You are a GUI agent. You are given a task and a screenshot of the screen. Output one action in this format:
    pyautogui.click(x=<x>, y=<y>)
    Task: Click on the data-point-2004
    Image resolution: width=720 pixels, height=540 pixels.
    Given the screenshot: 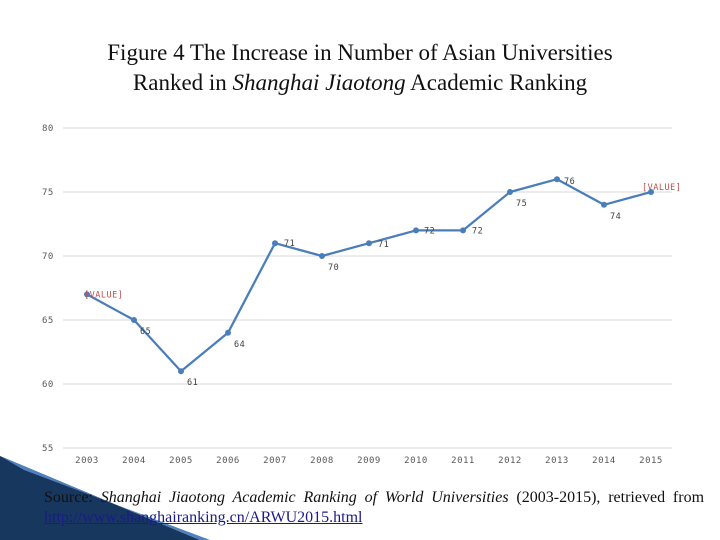 What is the action you would take?
    pyautogui.click(x=134, y=320)
    